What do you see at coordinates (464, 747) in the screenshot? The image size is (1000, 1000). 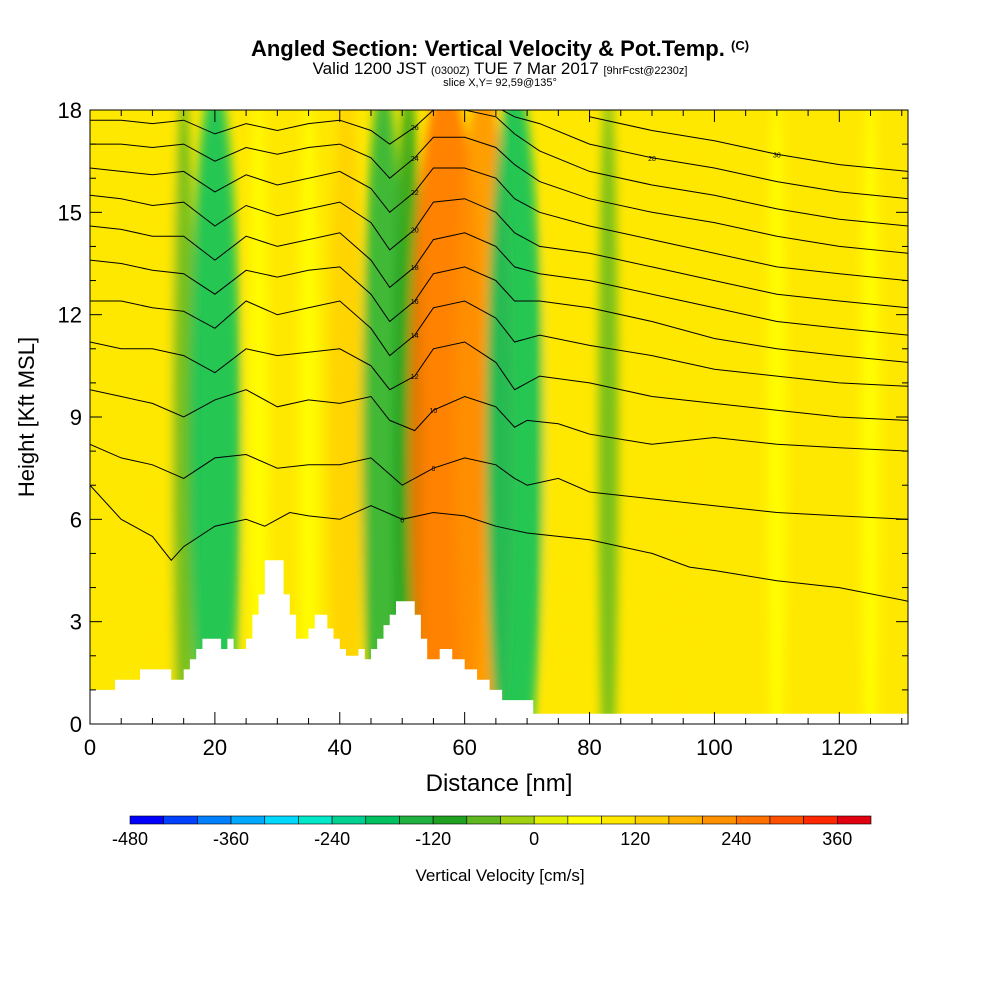 I see `x-tick-label: 60` at bounding box center [464, 747].